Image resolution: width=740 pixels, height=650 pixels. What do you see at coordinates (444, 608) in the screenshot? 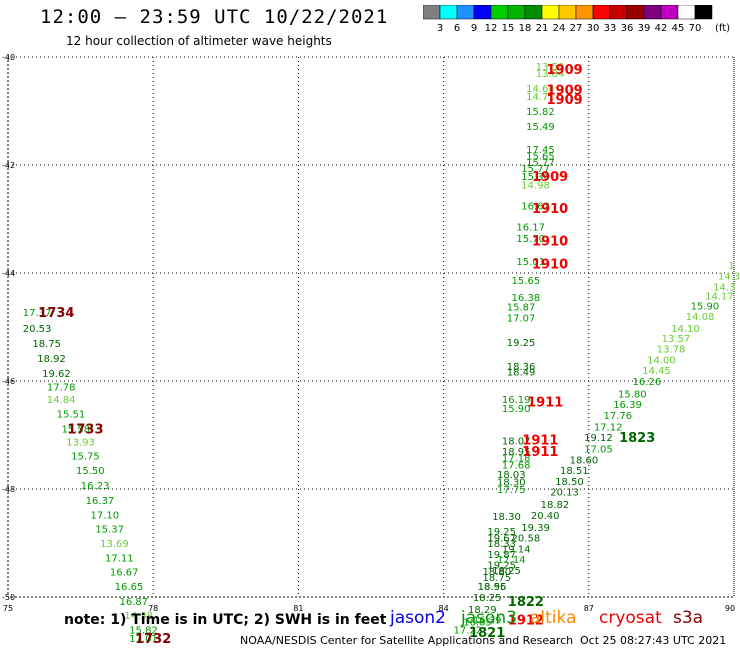
I see `x-tick-label: 84` at bounding box center [444, 608].